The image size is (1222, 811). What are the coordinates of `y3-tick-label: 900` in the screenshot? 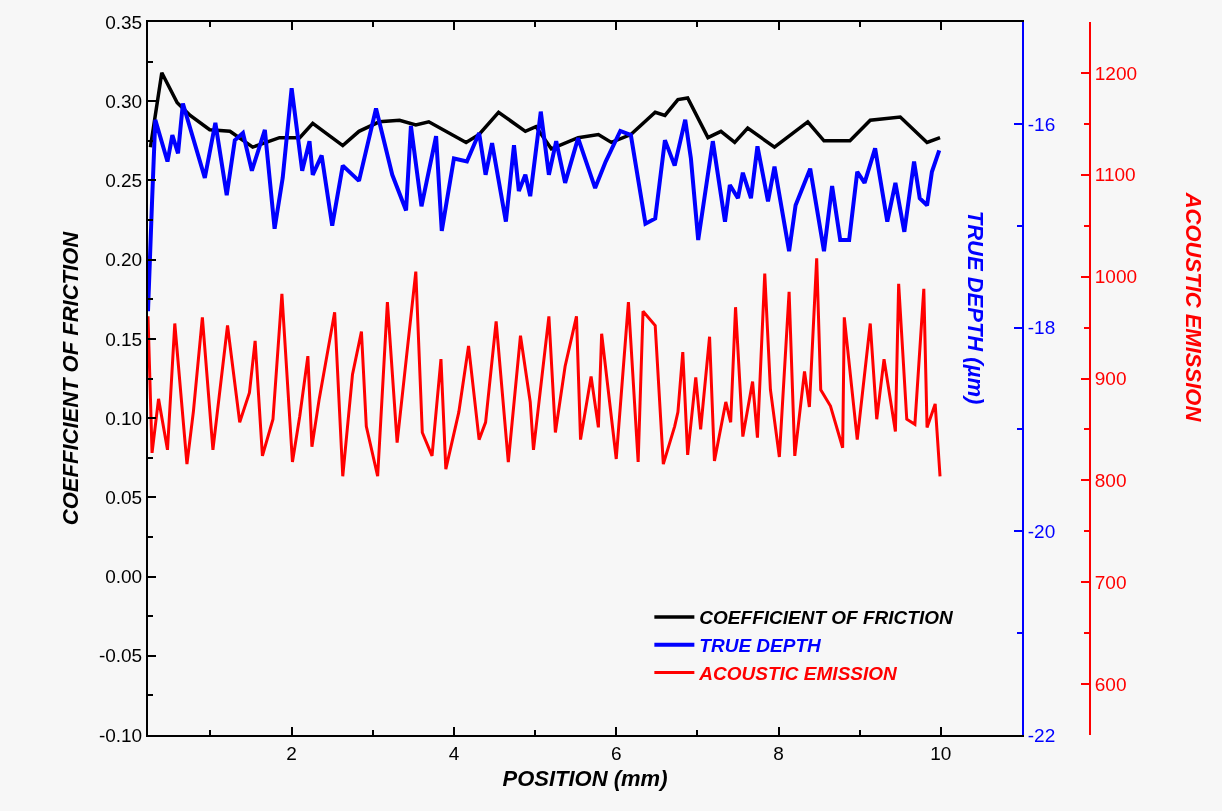 It's located at (1110, 379).